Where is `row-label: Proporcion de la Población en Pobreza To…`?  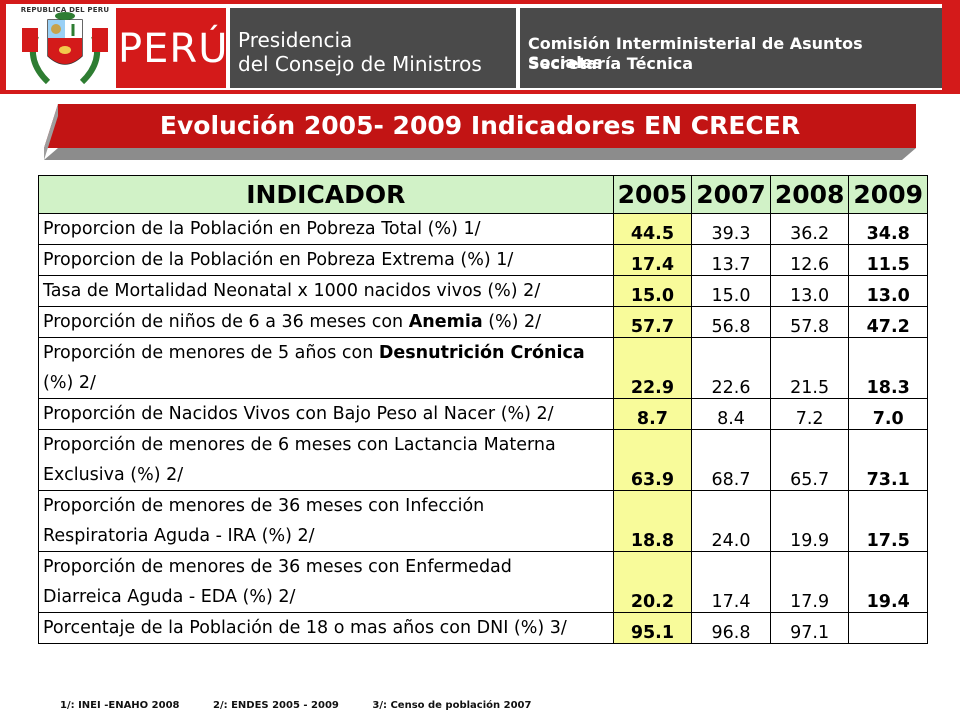
row-label: Proporcion de la Población en Pobreza To… is located at coordinates (326, 229).